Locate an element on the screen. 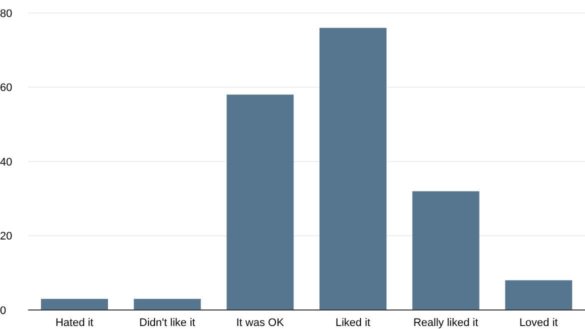  y-tick-label: 0 is located at coordinates (3, 310).